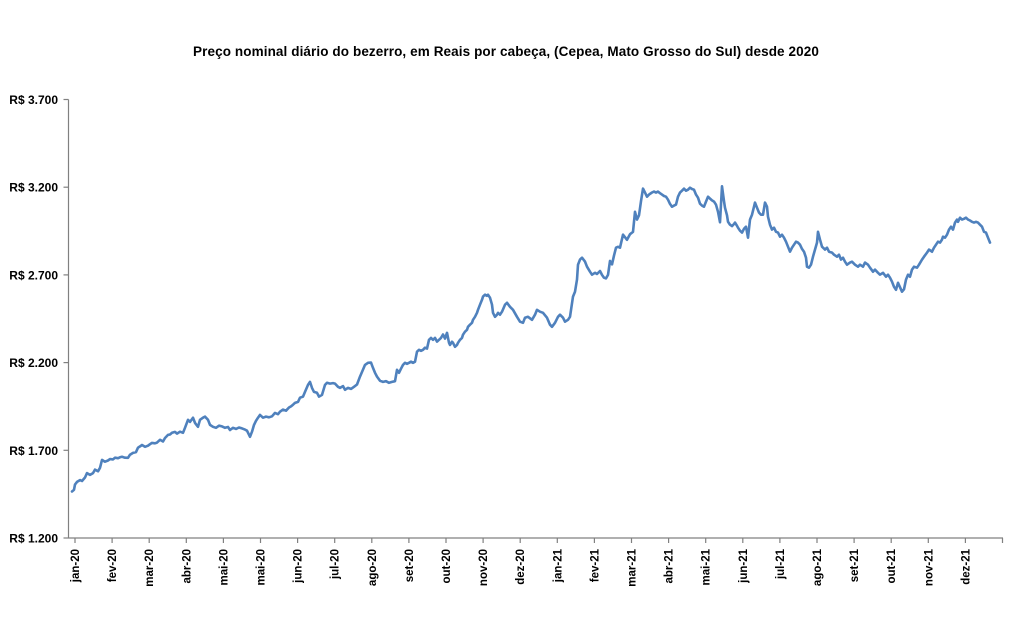  Describe the element at coordinates (150, 568) in the screenshot. I see `x-axis-label: mar-20` at that location.